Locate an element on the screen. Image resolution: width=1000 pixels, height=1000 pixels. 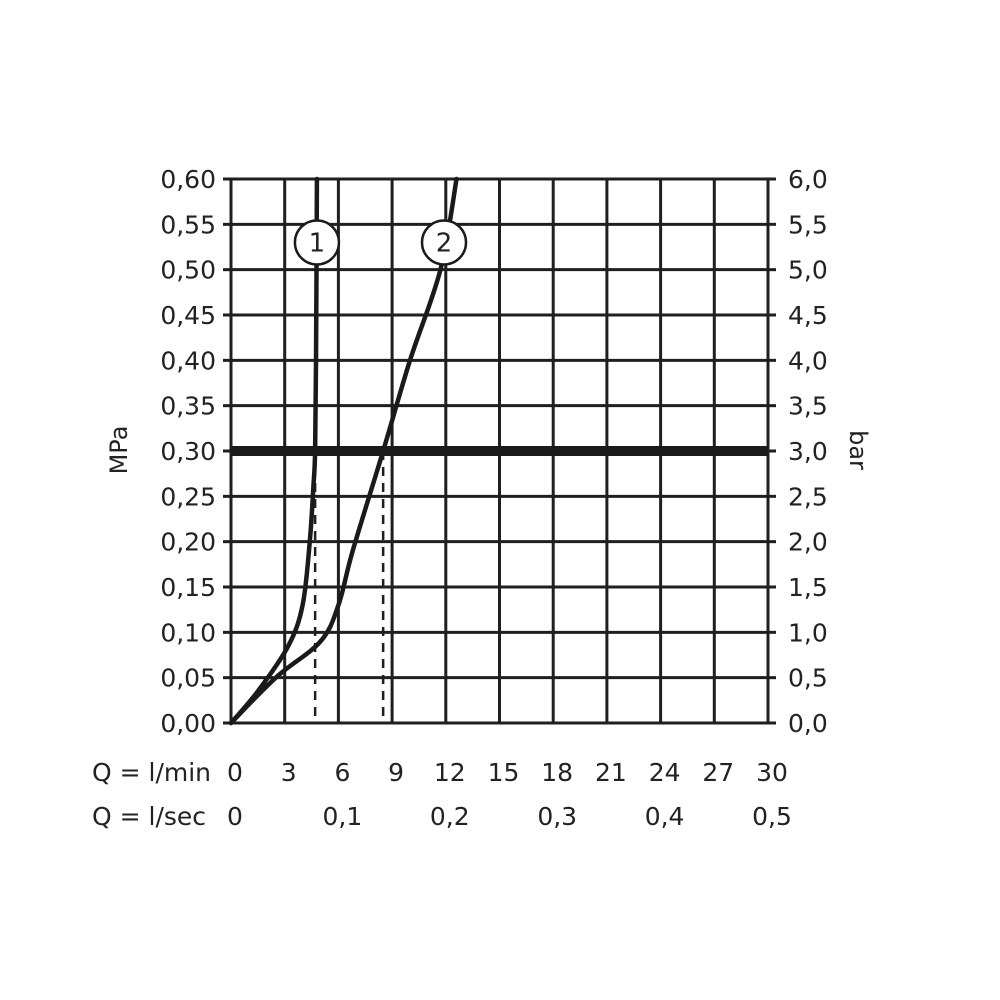
curve-1-marker-label: 1 is located at coordinates (317, 243).